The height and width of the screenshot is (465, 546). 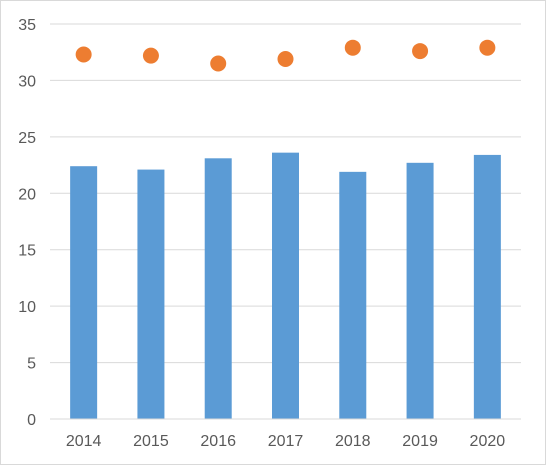 I want to click on scatter-series, so click(x=285, y=55).